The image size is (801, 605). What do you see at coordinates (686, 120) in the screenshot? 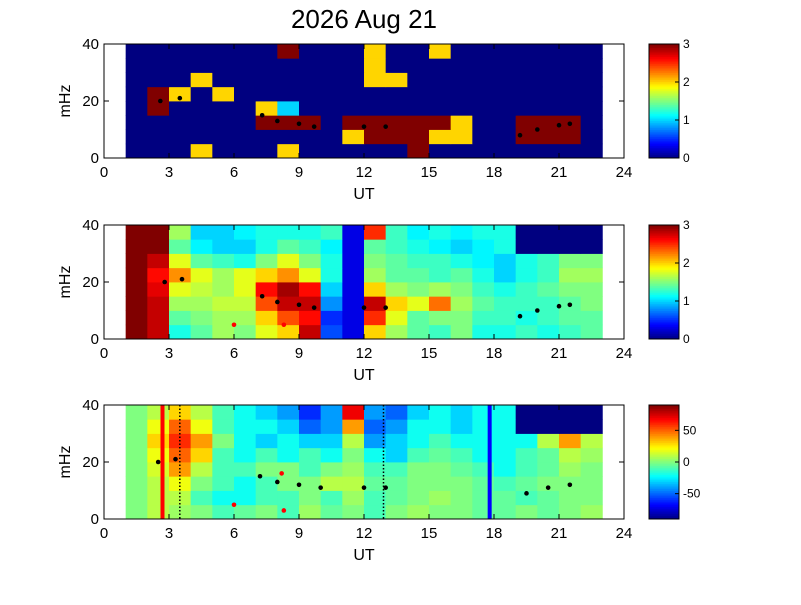
I see `colorbar-tick-label: 1` at bounding box center [686, 120].